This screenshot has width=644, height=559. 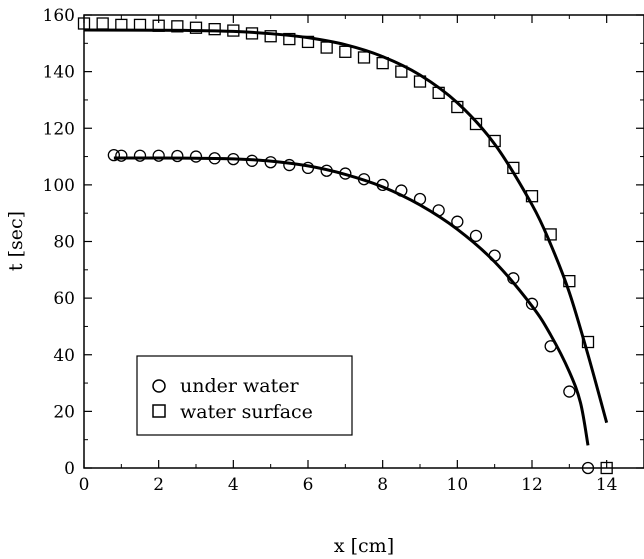 I want to click on legend: under water water surface, so click(x=244, y=395).